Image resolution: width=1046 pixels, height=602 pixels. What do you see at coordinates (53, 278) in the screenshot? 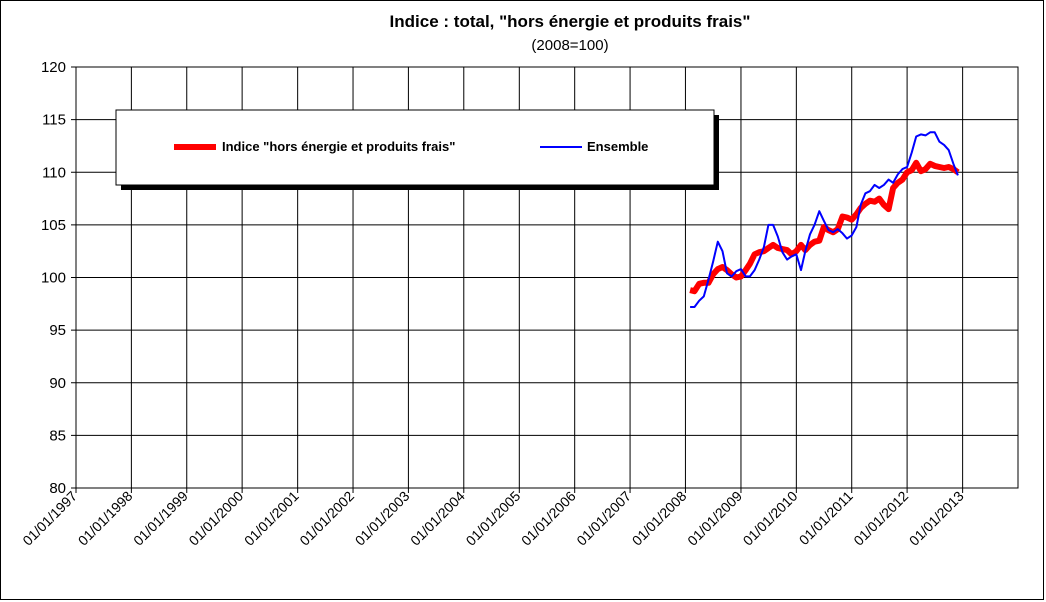
I see `y-tick-label: 100` at bounding box center [53, 278].